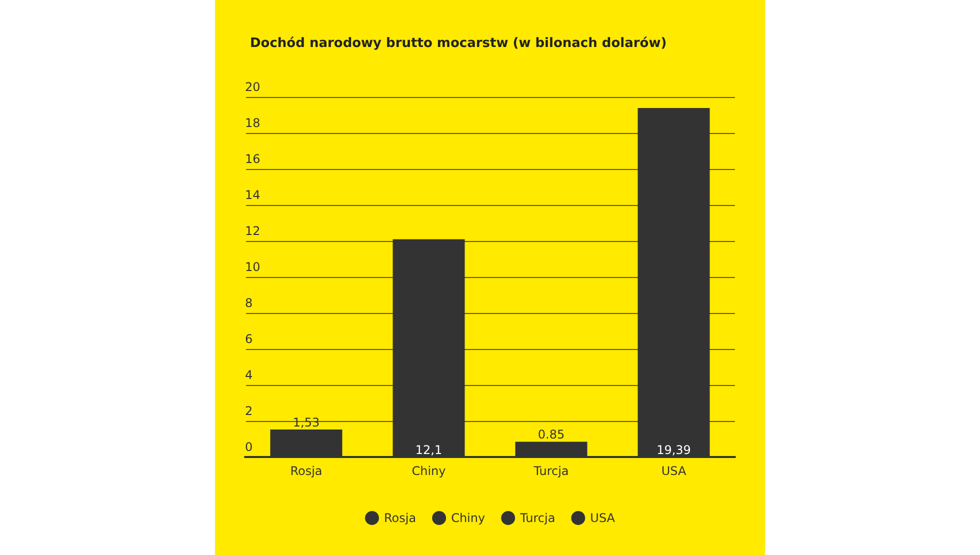 The width and height of the screenshot is (980, 555). What do you see at coordinates (550, 471) in the screenshot?
I see `x-tick-label: Turcja` at bounding box center [550, 471].